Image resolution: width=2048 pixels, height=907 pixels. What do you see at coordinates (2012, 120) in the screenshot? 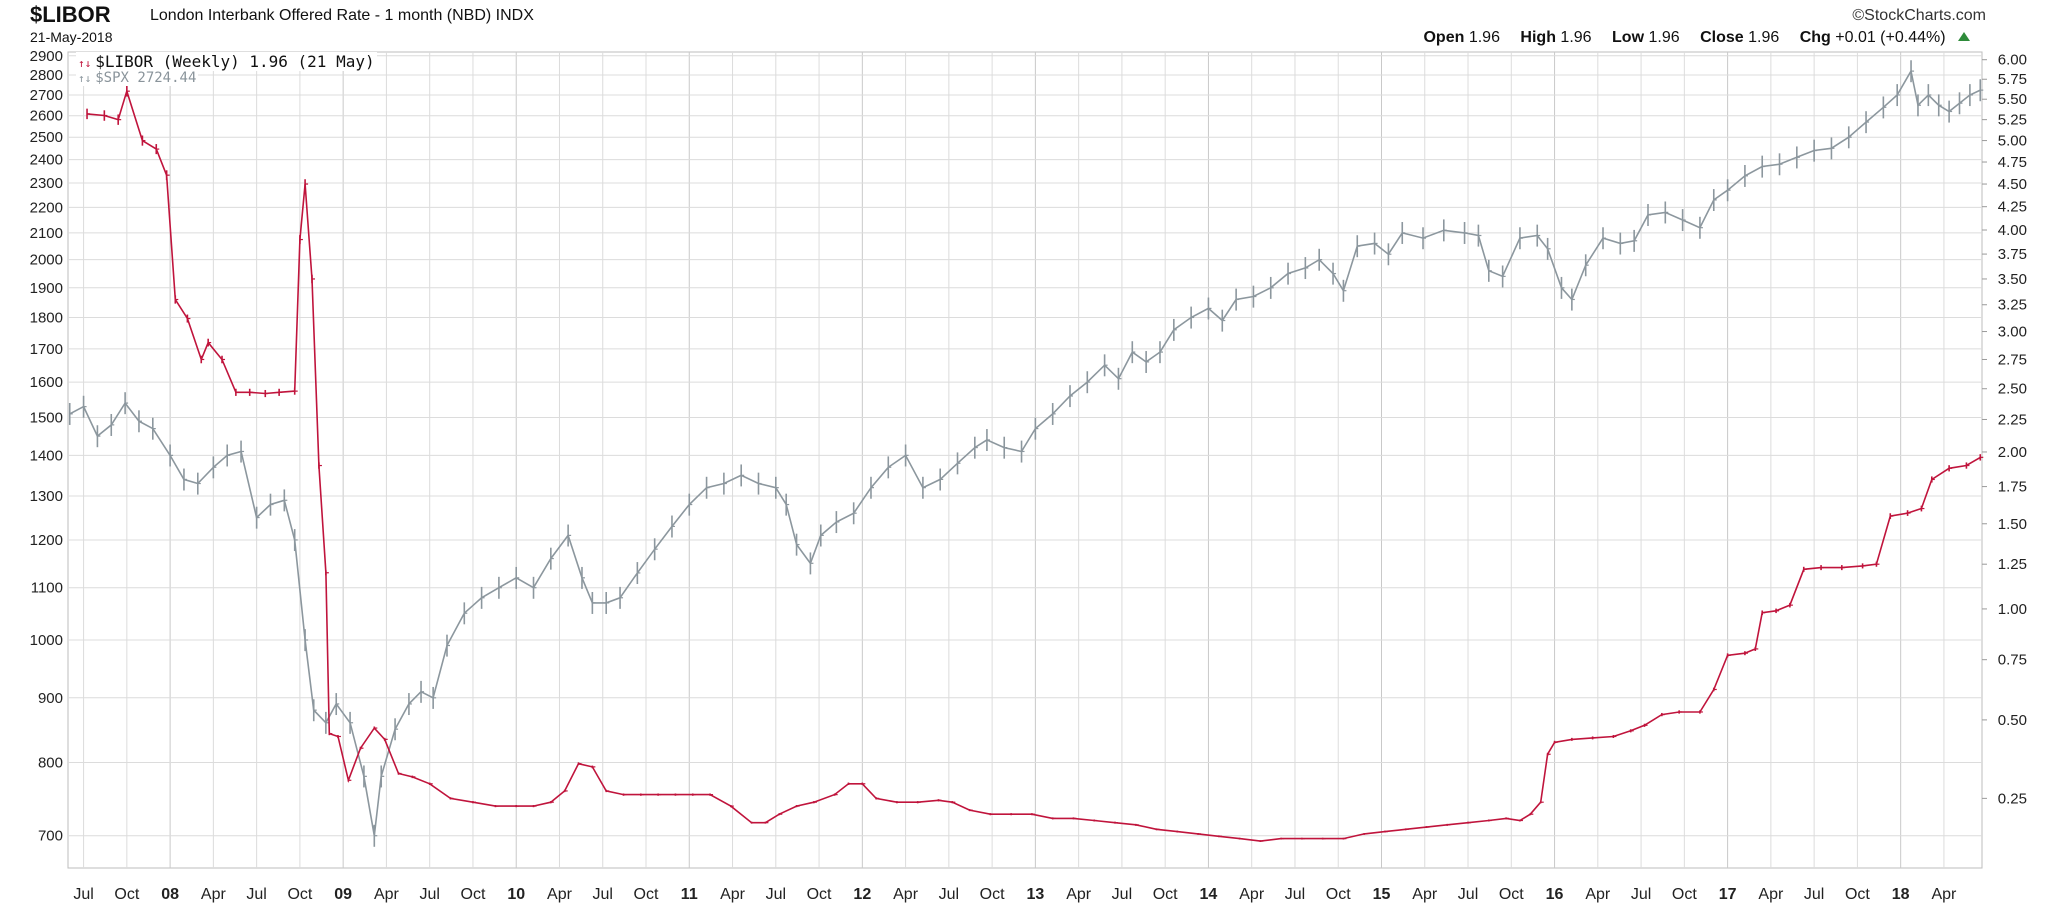
I see `right-tick-label: 5.25` at bounding box center [2012, 120].